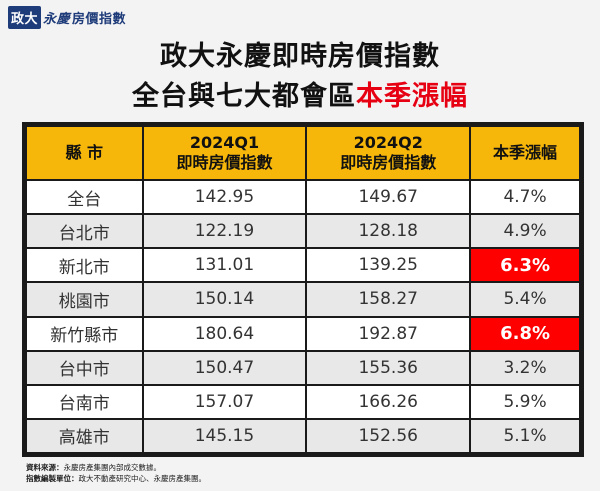 This screenshot has width=600, height=491. What do you see at coordinates (142, 478) in the screenshot?
I see `footer-maker-text: 政大不動產研究中心、永慶房產集團。` at bounding box center [142, 478].